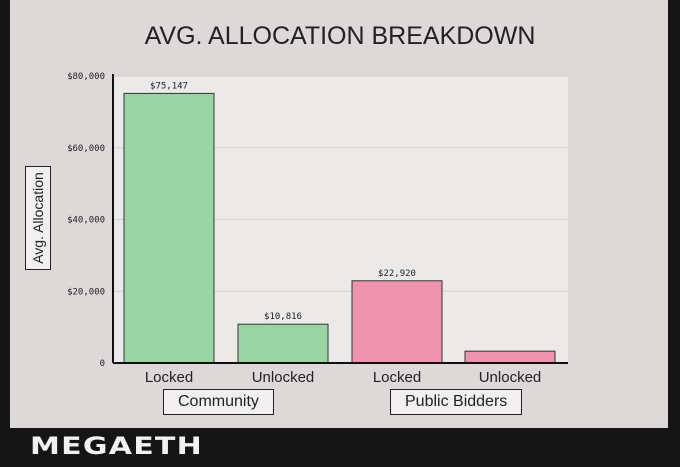 This screenshot has width=680, height=467. I want to click on data-label: $75,147, so click(169, 86).